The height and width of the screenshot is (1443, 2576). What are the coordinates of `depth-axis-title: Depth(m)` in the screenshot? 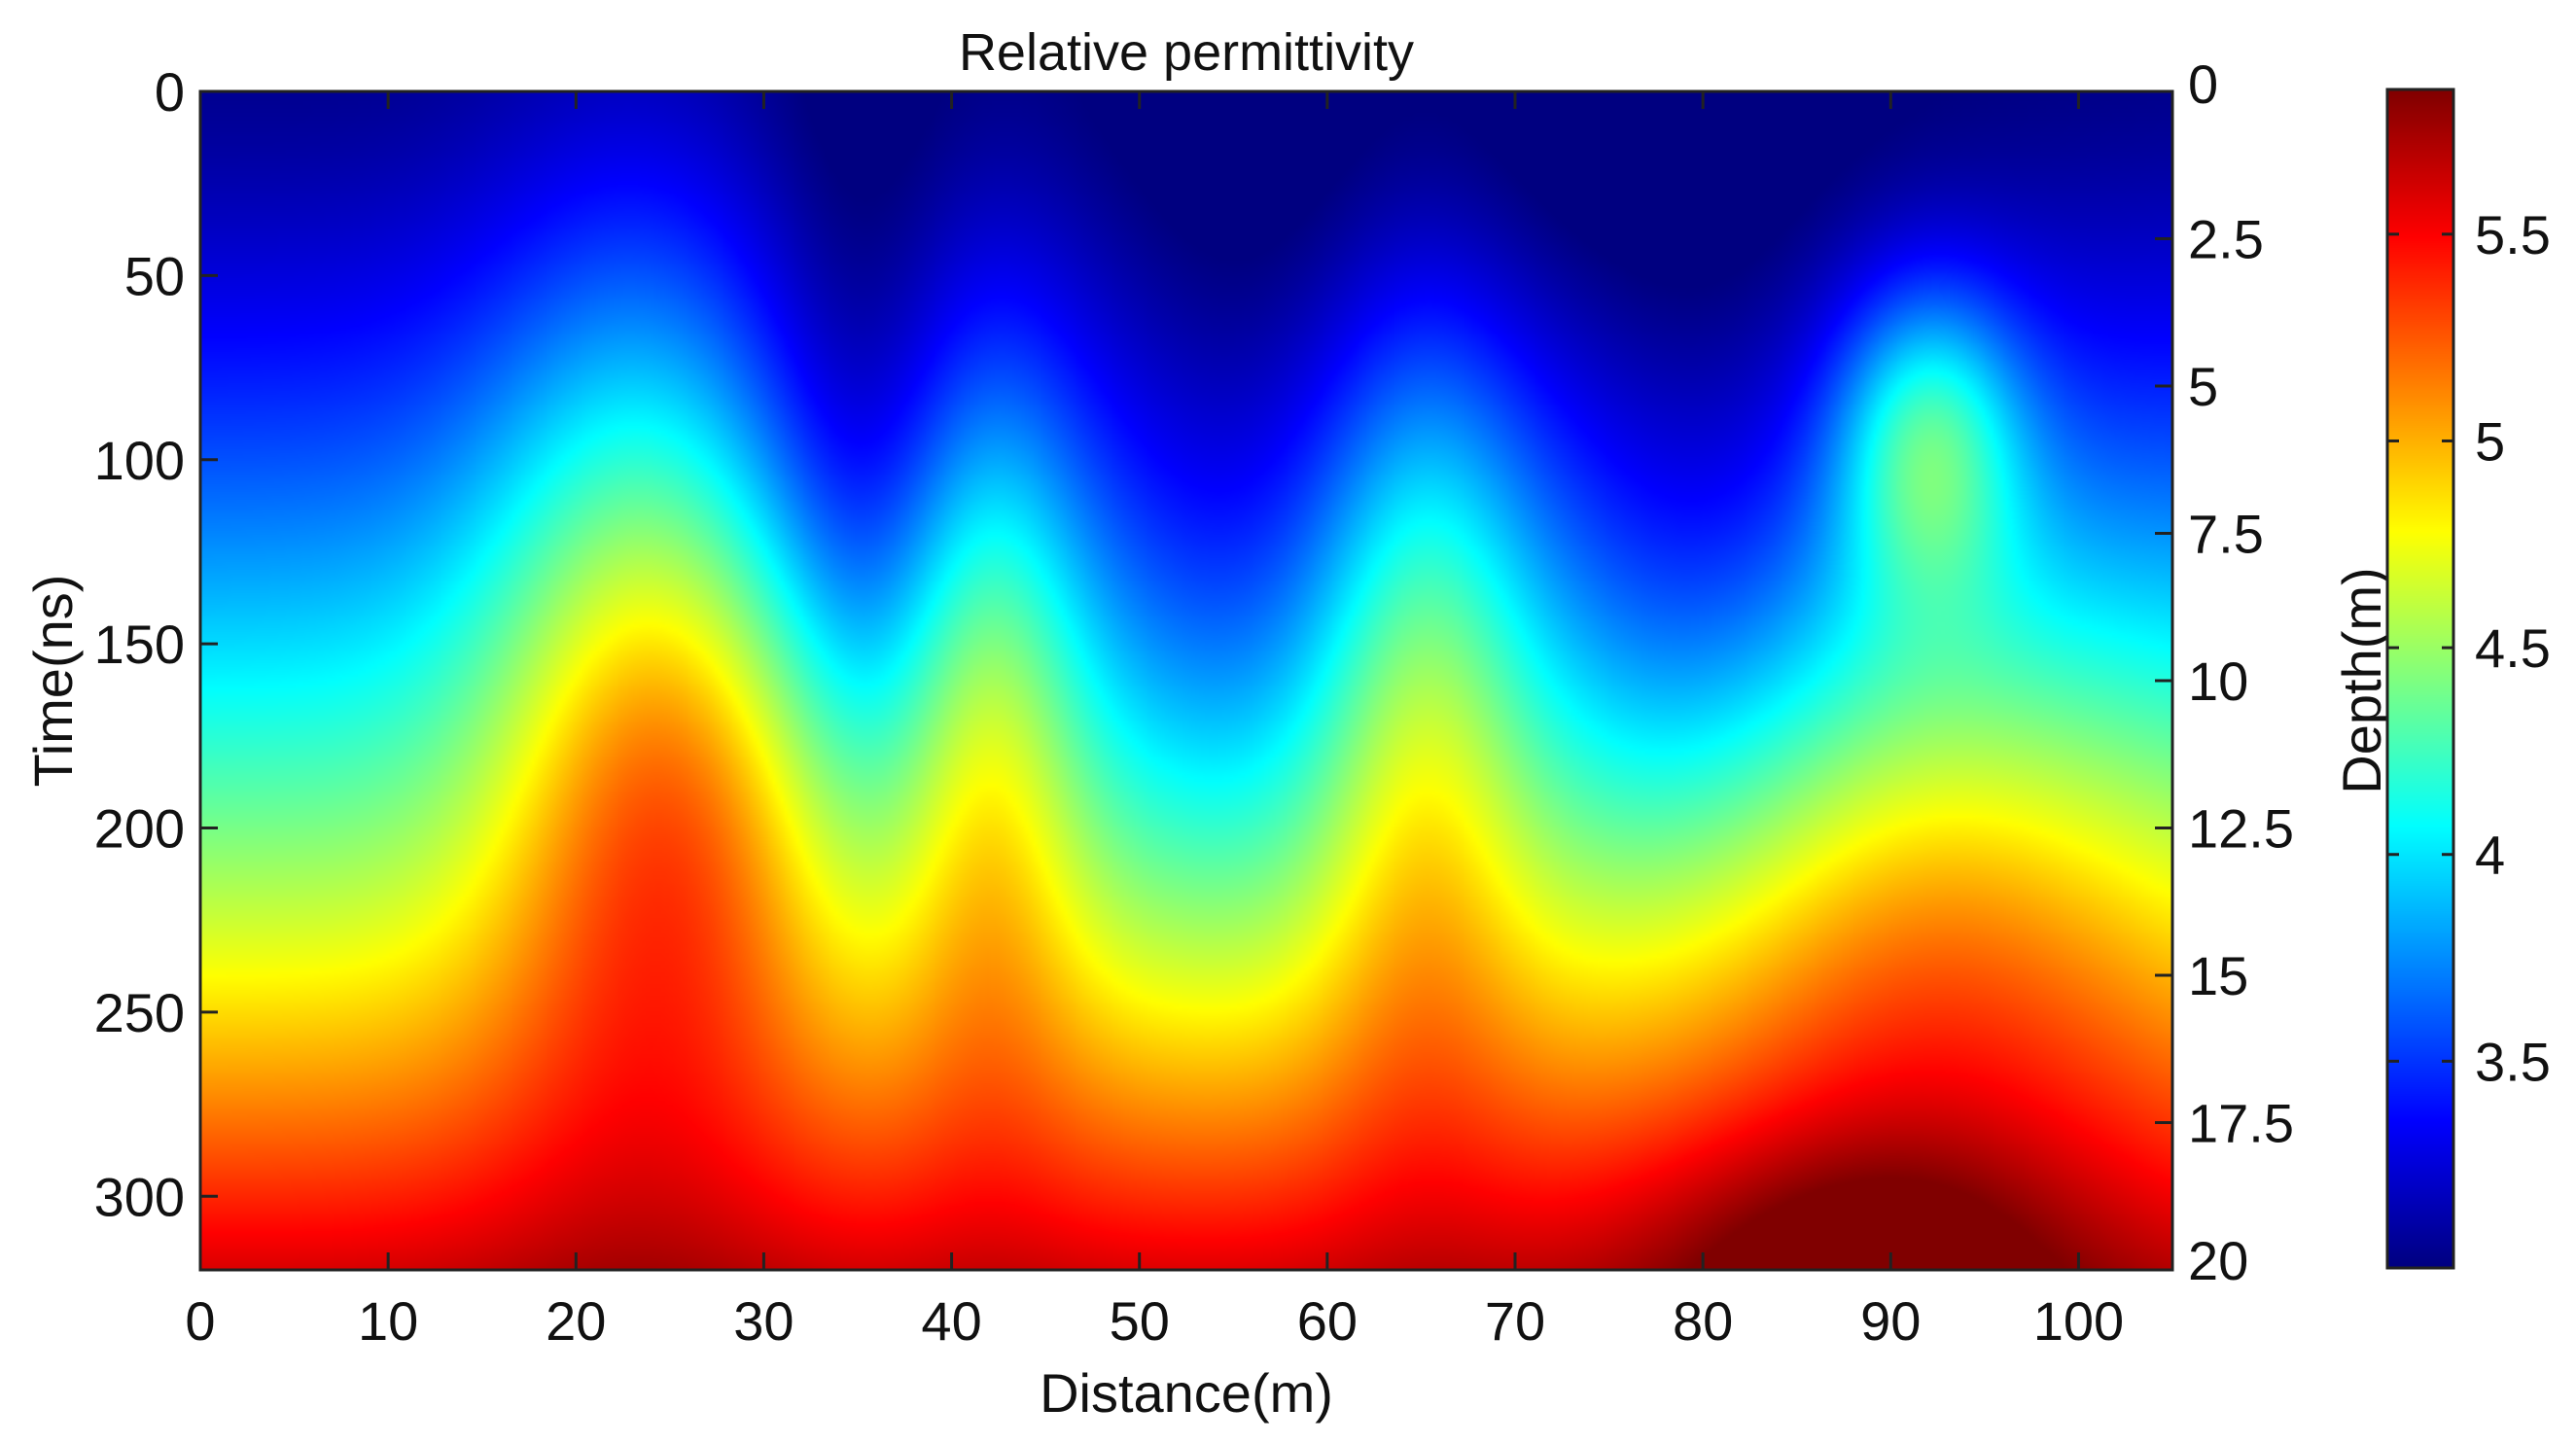 It's located at (2361, 680).